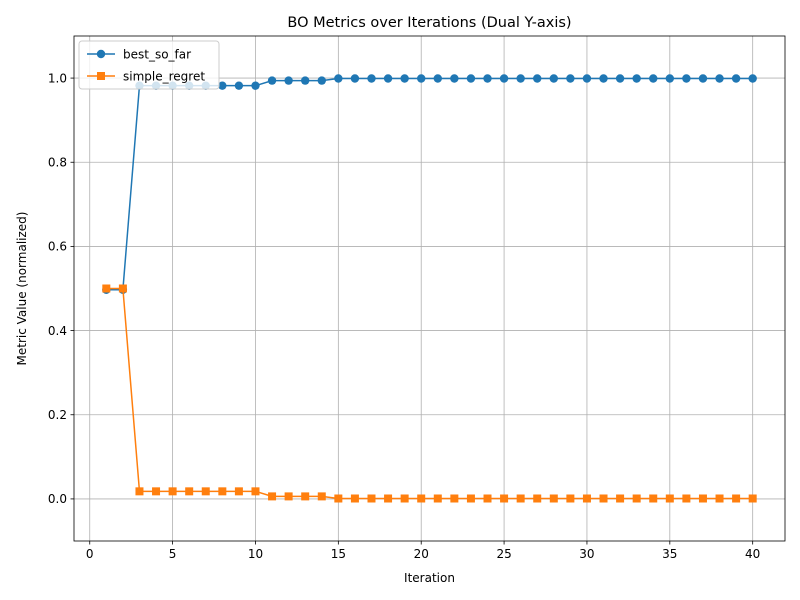  What do you see at coordinates (338, 554) in the screenshot?
I see `x-tick-label: 15` at bounding box center [338, 554].